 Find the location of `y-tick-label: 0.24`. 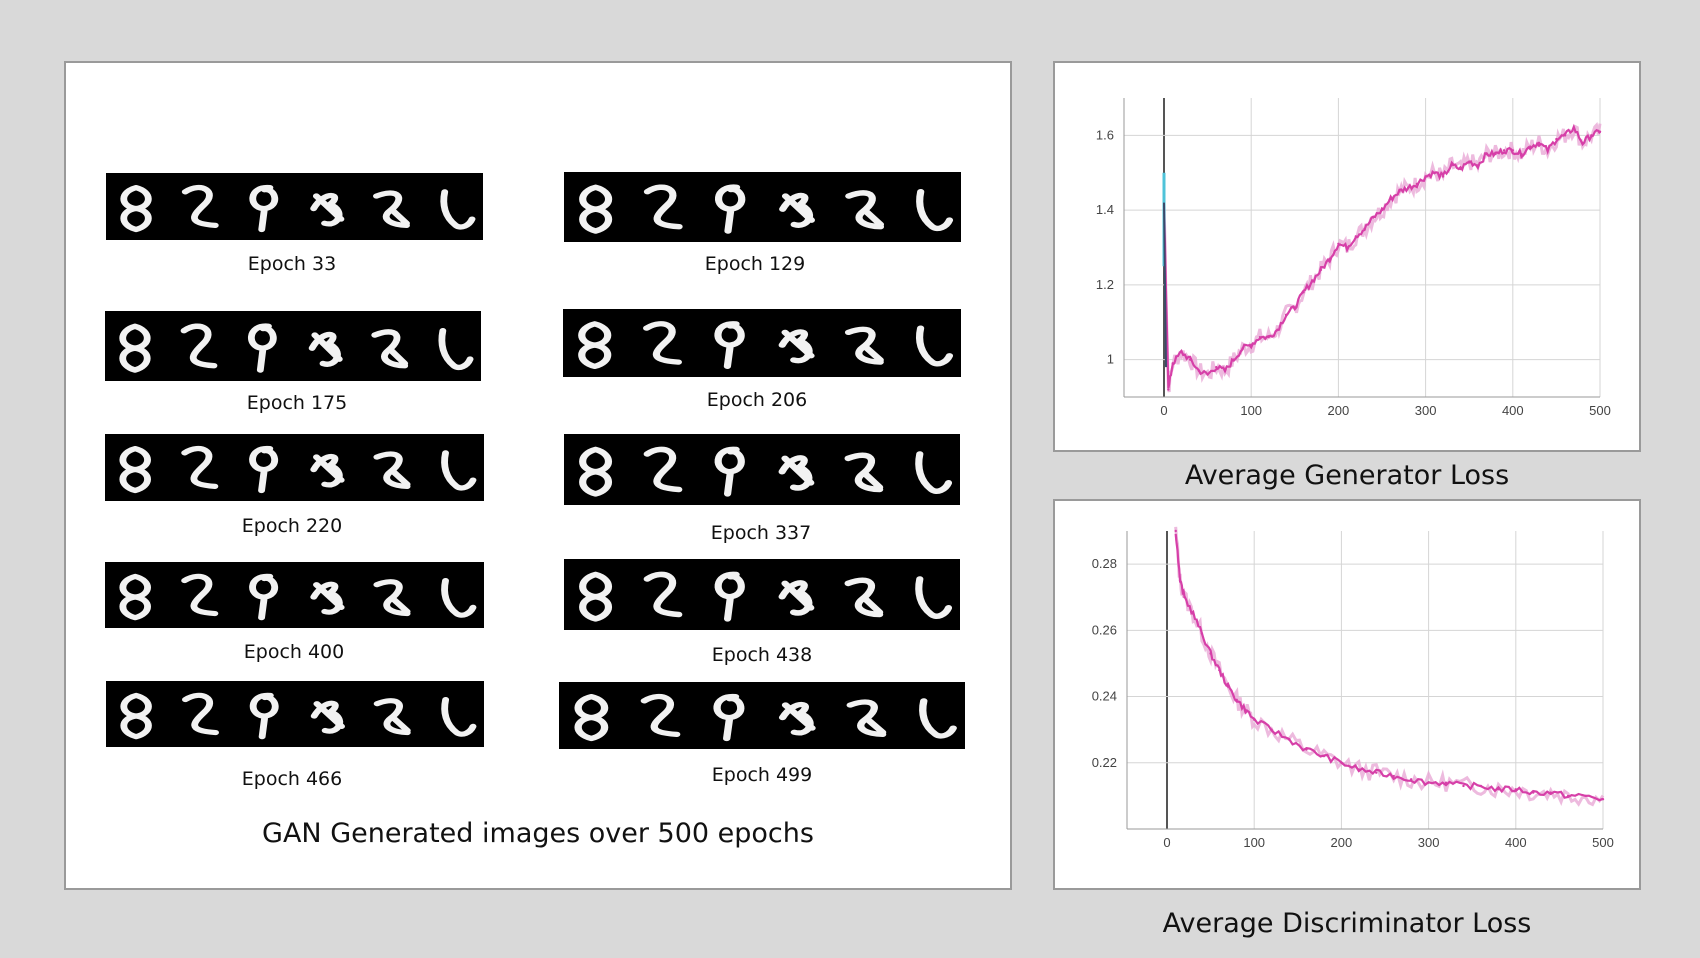

y-tick-label: 0.24 is located at coordinates (1104, 696).